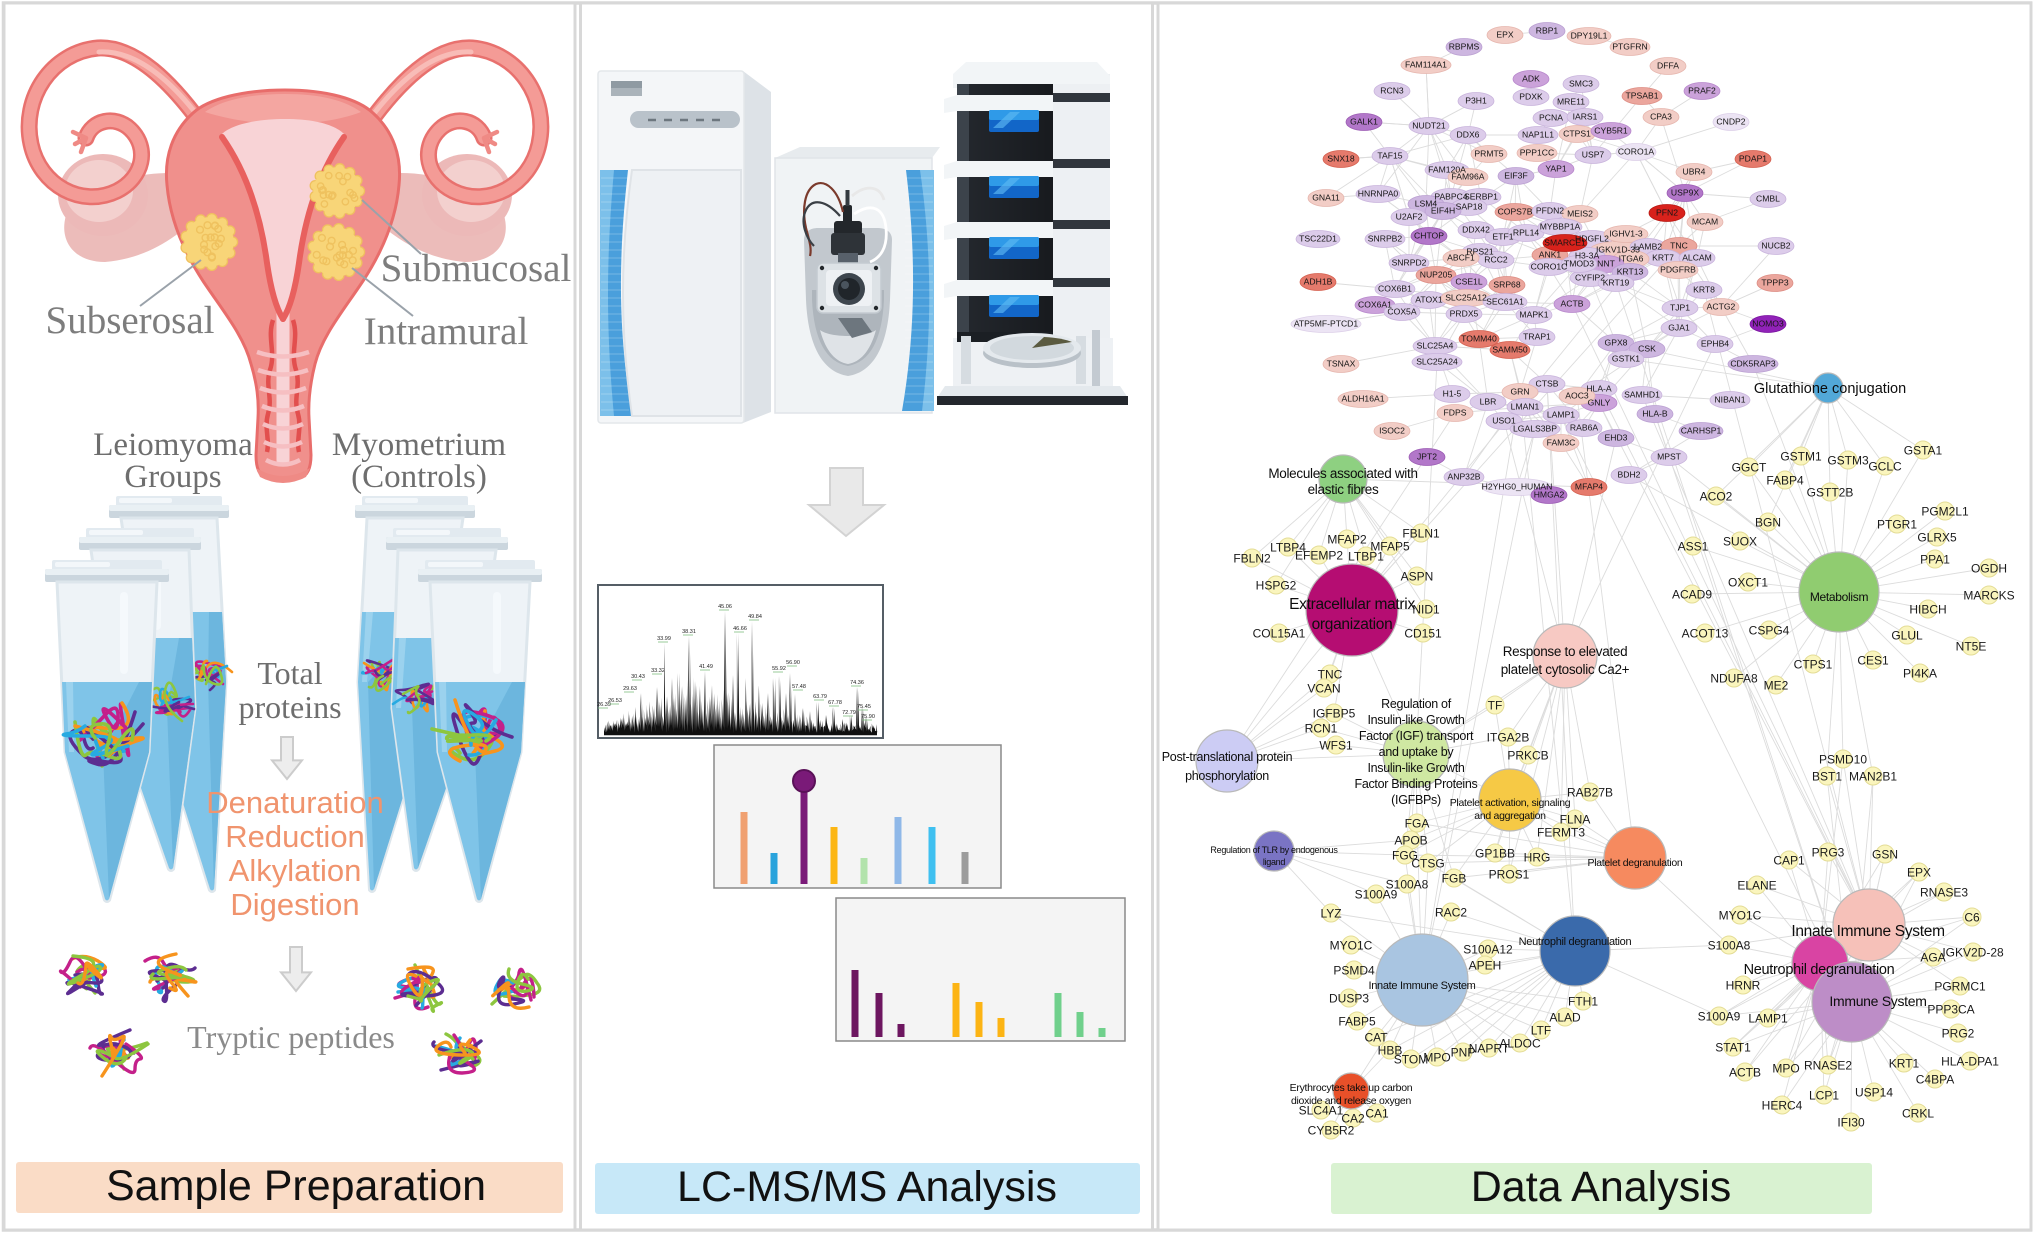 The image size is (2034, 1238). Describe the element at coordinates (1740, 542) in the screenshot. I see `svg-text: SUOX` at that location.